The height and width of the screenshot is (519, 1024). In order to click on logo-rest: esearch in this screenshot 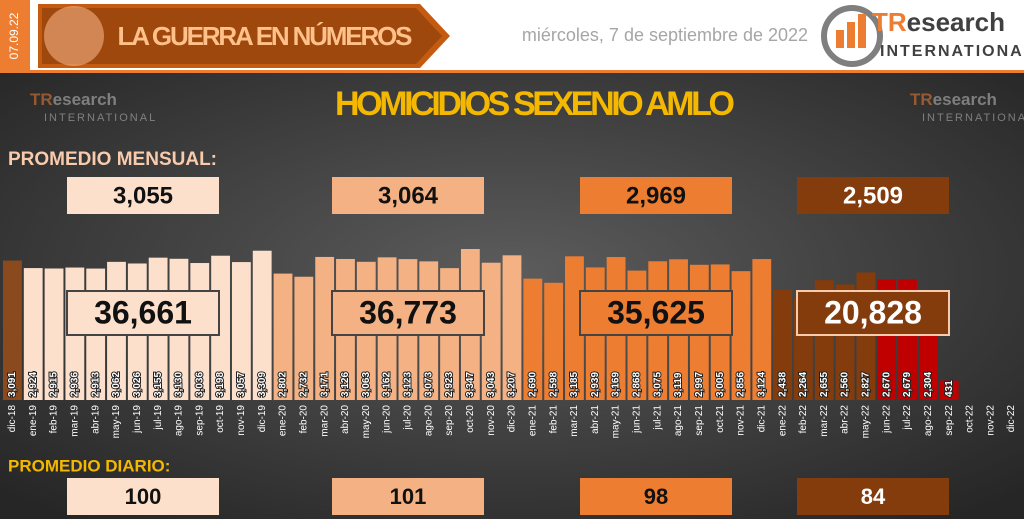, I will do `click(956, 22)`.